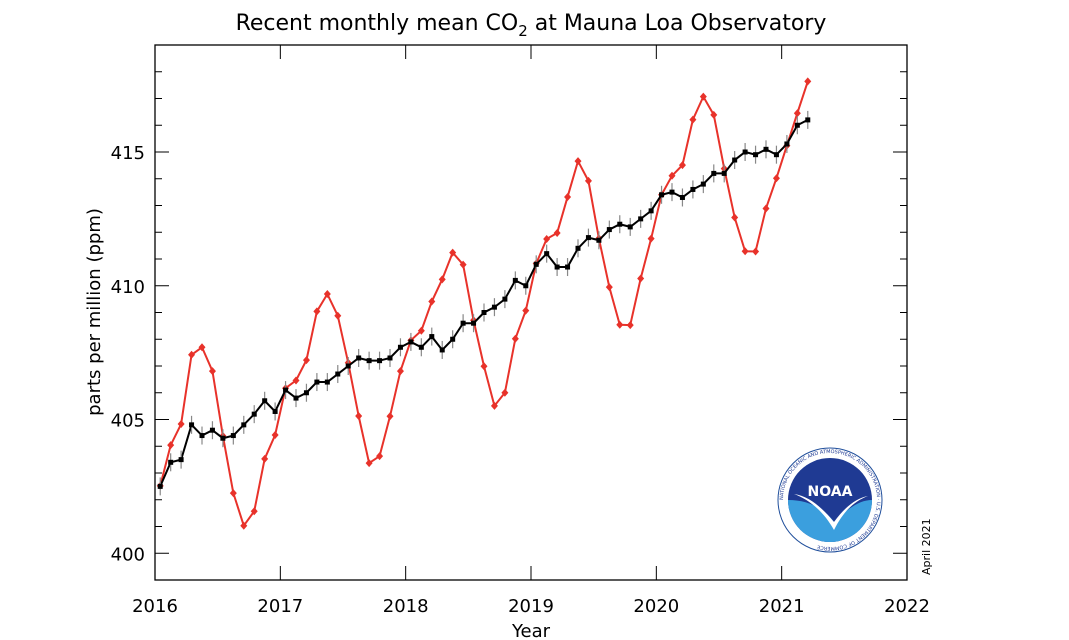  What do you see at coordinates (406, 606) in the screenshot?
I see `x-tick-label: 2018` at bounding box center [406, 606].